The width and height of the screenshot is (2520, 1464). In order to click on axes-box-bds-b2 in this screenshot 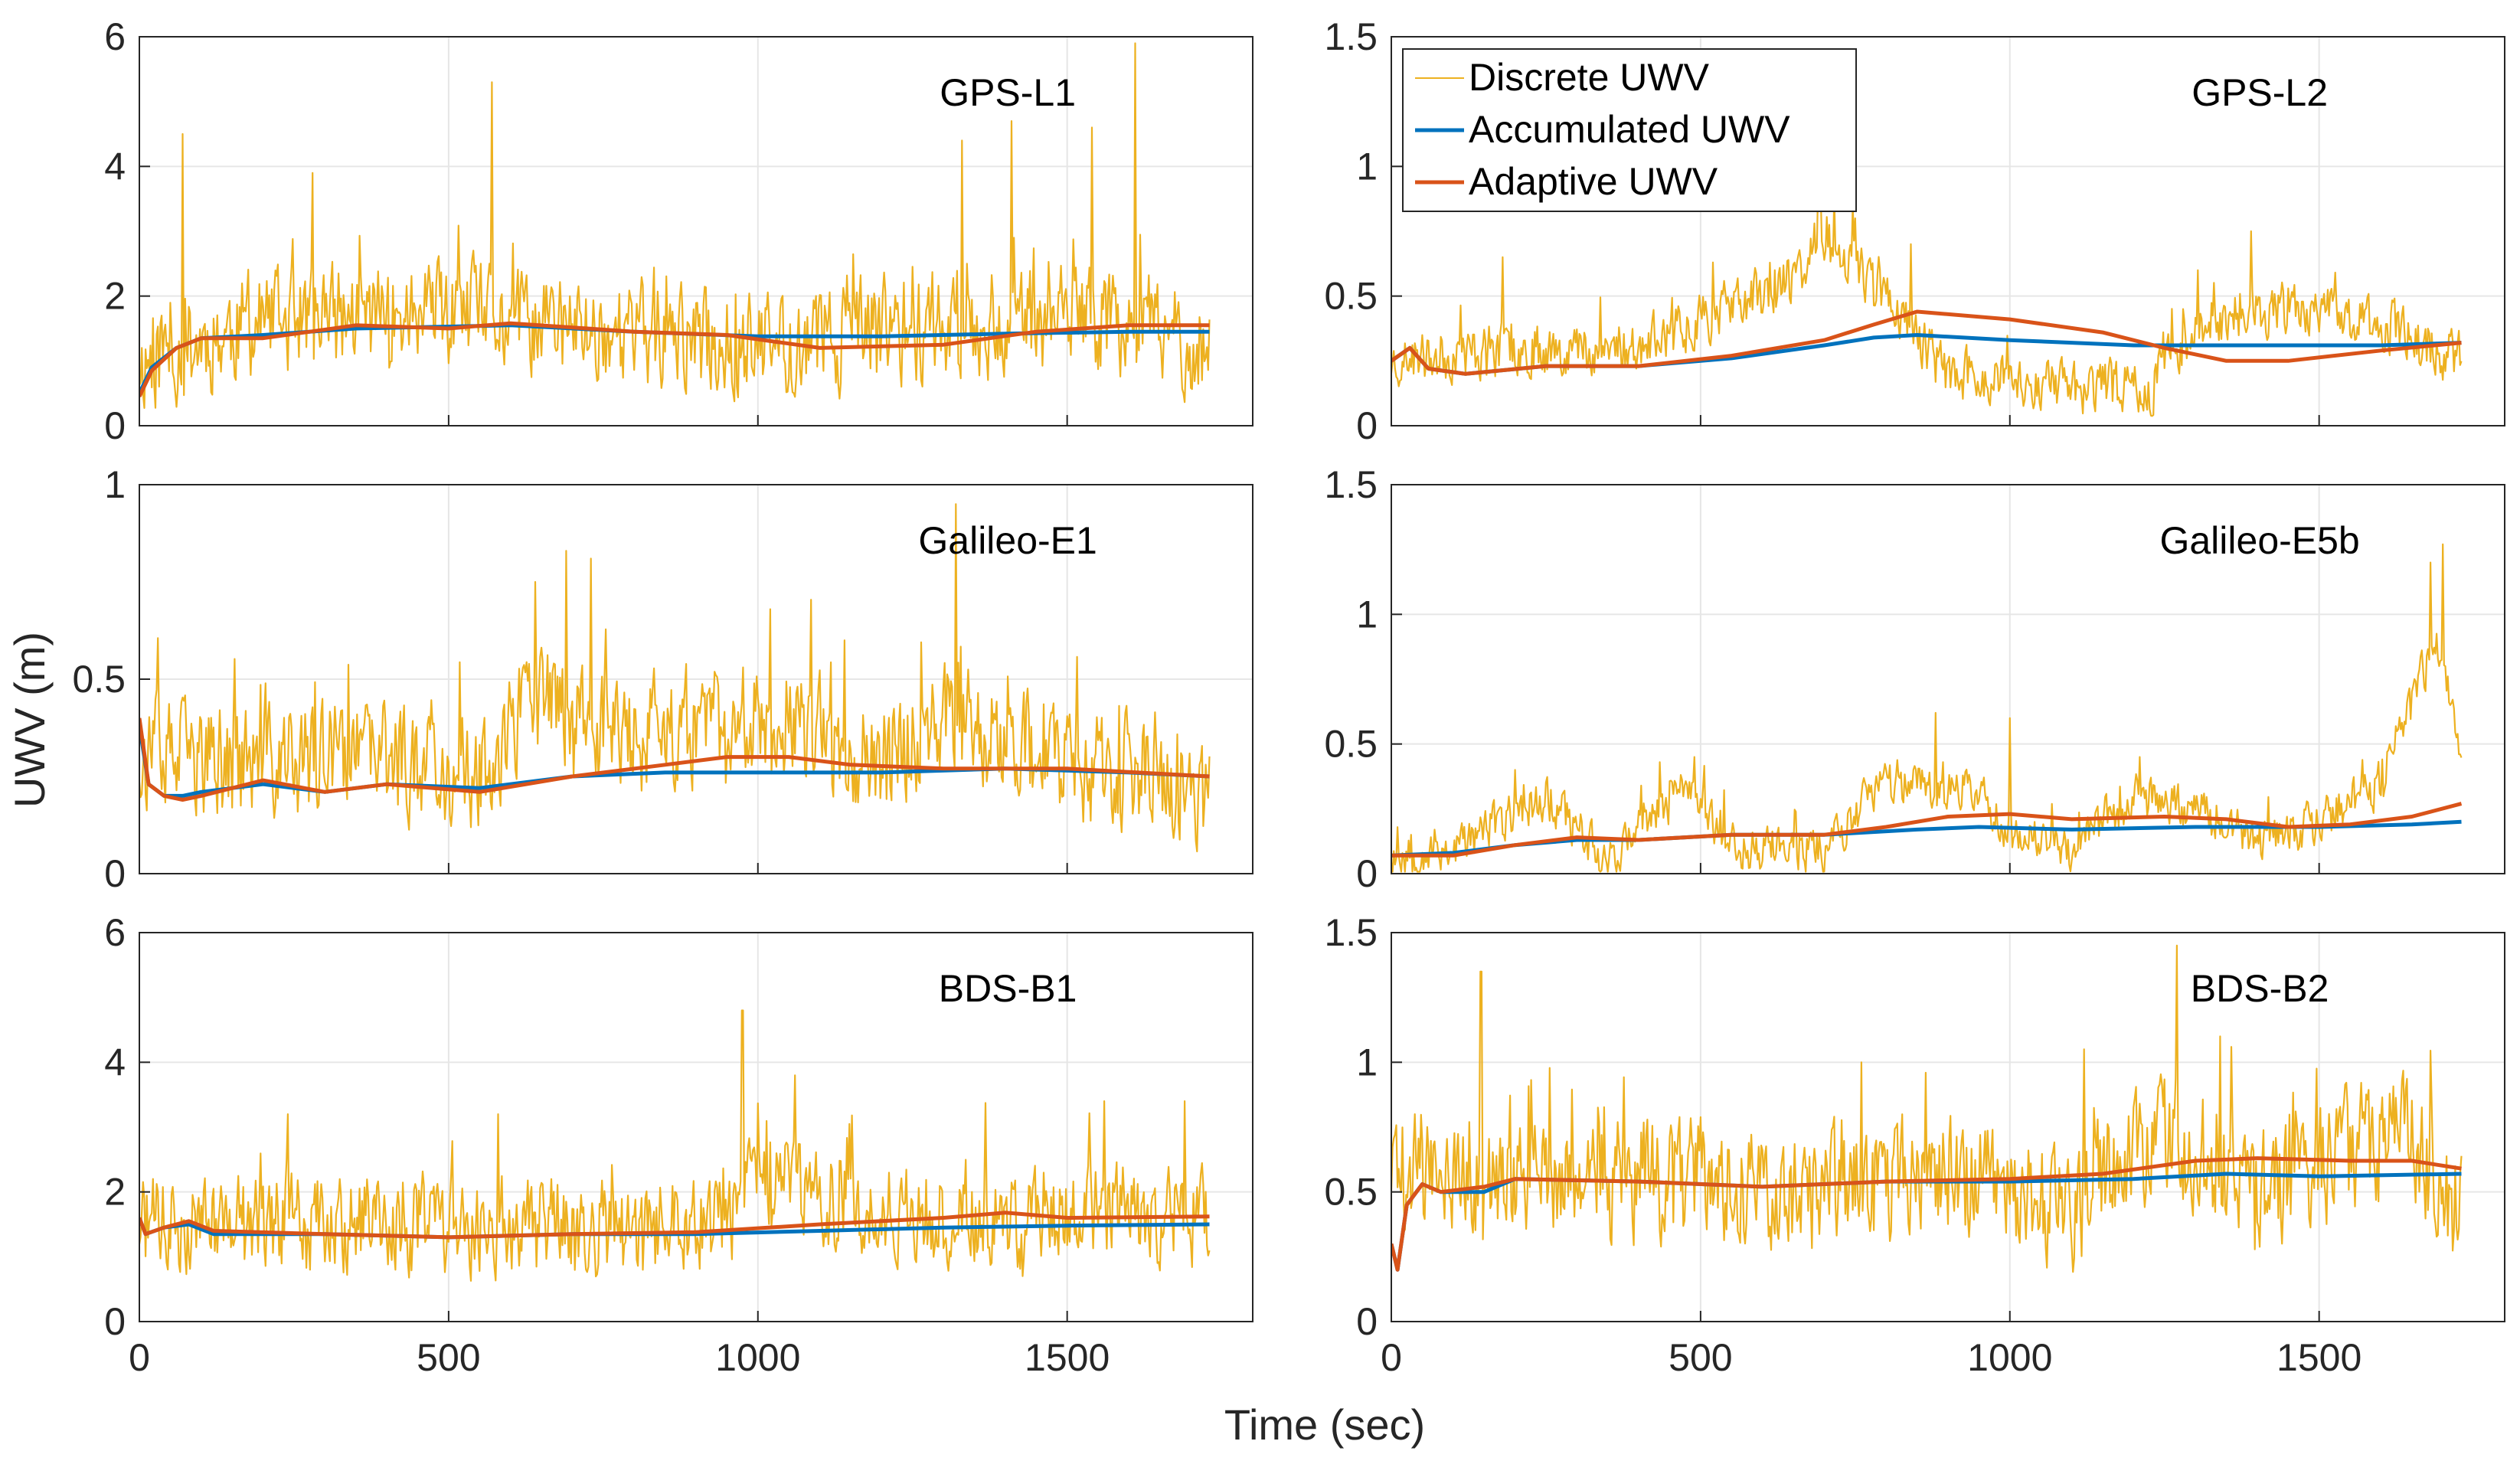, I will do `click(1948, 1127)`.